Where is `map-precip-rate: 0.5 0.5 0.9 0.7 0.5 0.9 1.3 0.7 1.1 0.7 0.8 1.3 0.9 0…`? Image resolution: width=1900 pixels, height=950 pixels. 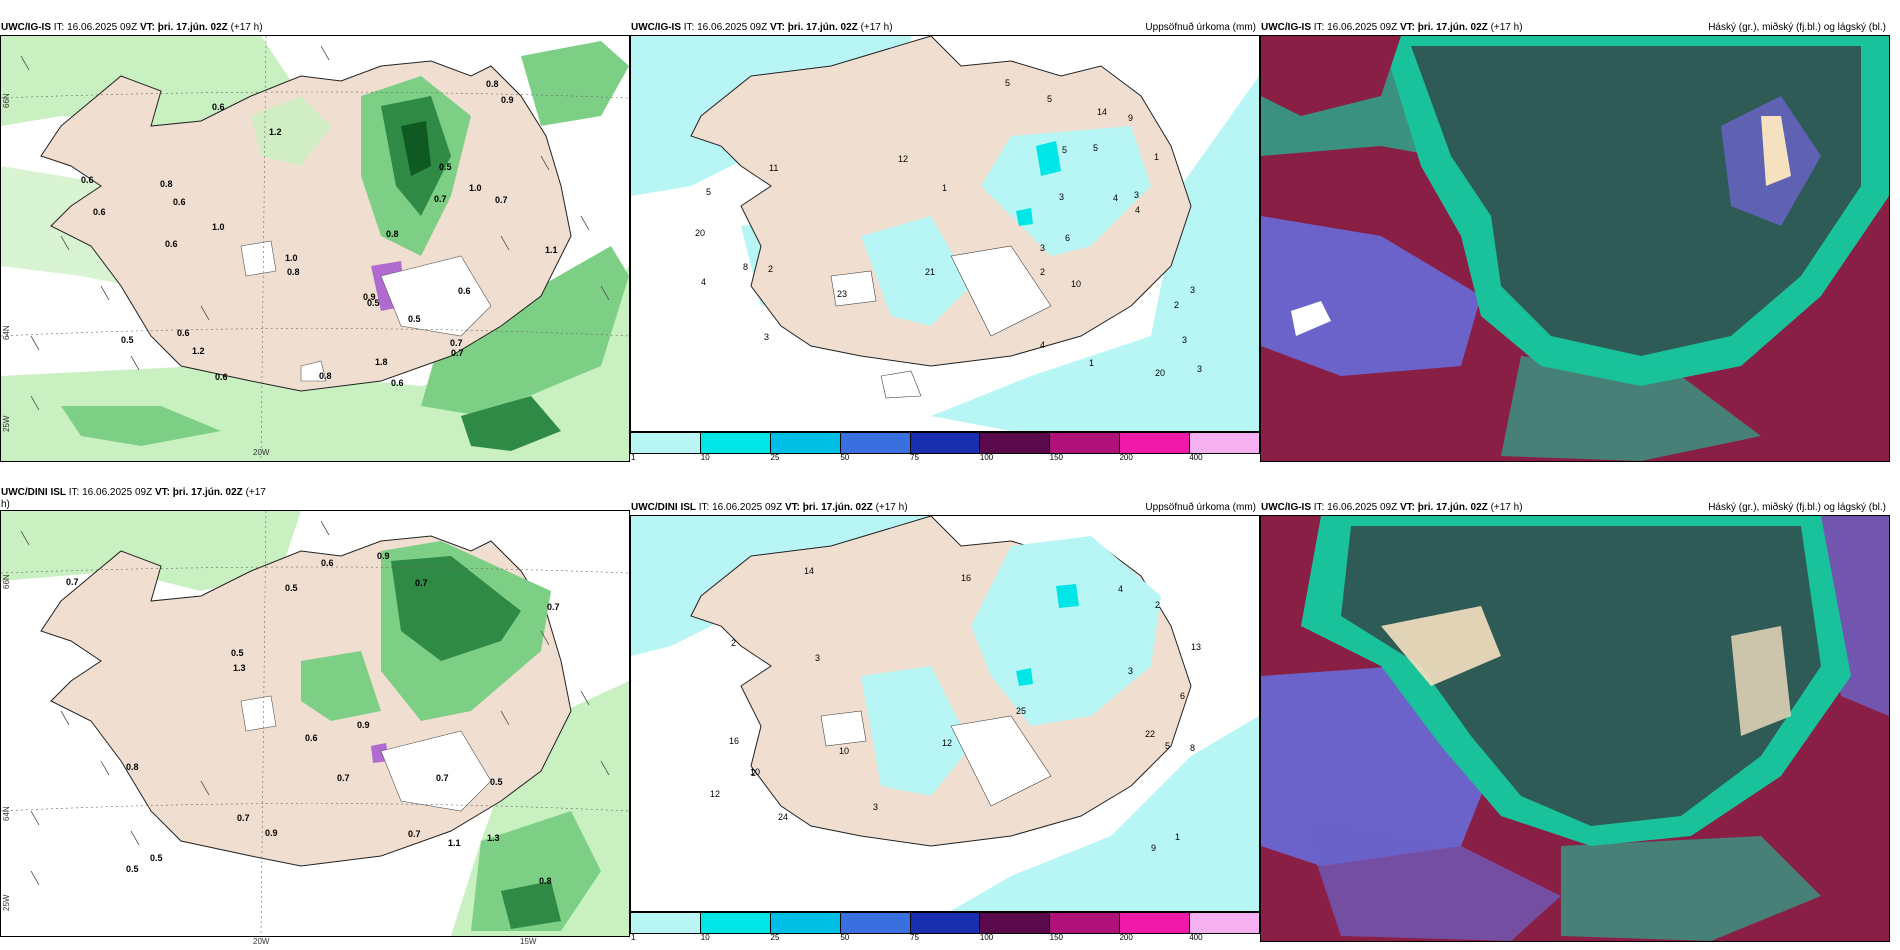
map-precip-rate: 0.5 0.5 0.9 0.7 0.5 0.9 1.3 0.7 1.1 0.7 0.8 1.3 0.9 0… is located at coordinates (315, 723).